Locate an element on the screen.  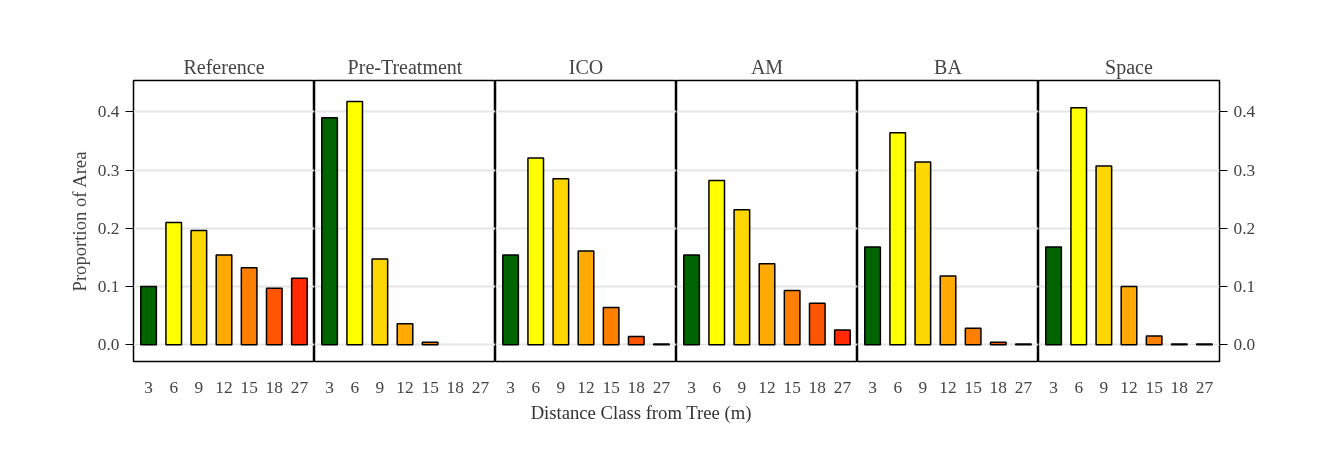
chart-title: Reference is located at coordinates (224, 66).